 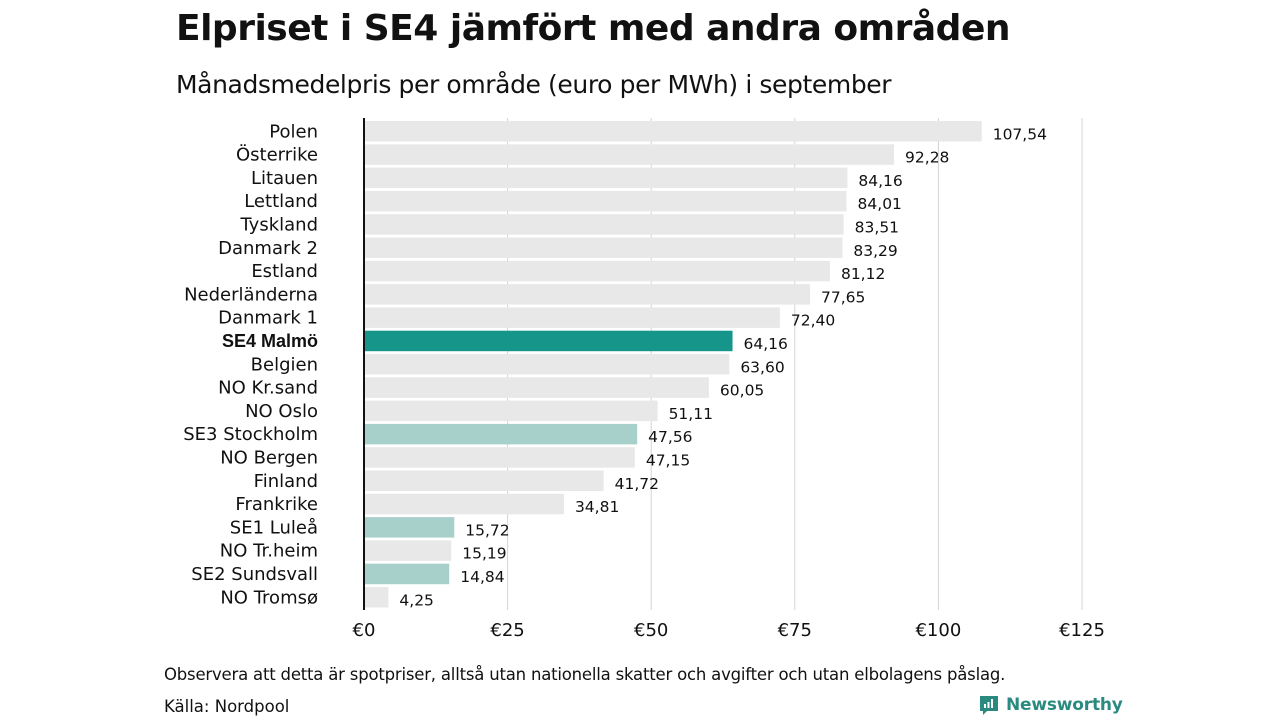 What do you see at coordinates (668, 460) in the screenshot?
I see `data-label: 47,15` at bounding box center [668, 460].